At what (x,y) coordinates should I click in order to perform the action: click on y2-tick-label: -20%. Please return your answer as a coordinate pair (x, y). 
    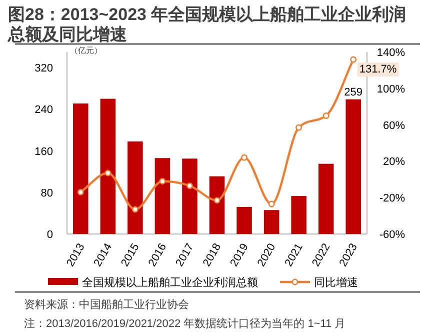
    Looking at the image, I should click on (392, 198).